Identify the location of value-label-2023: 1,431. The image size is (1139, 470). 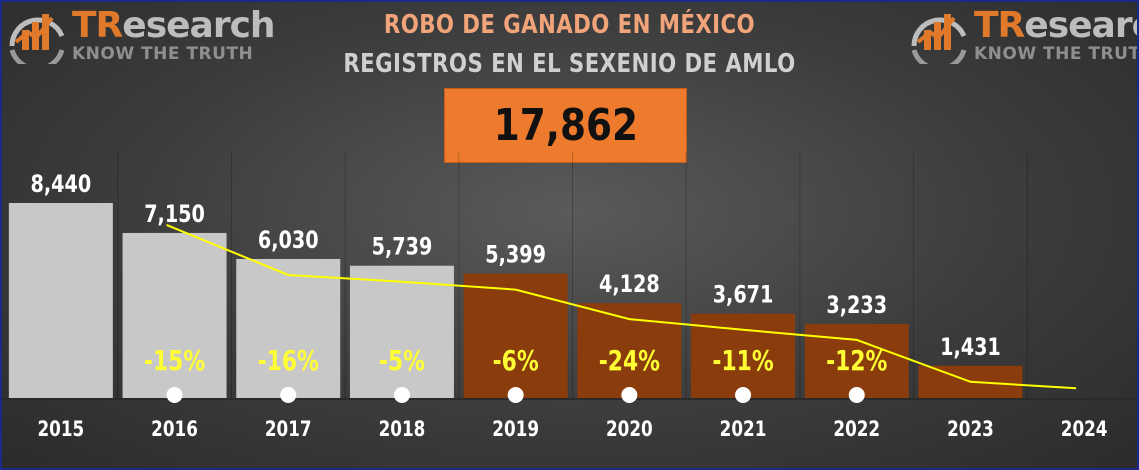
(970, 348).